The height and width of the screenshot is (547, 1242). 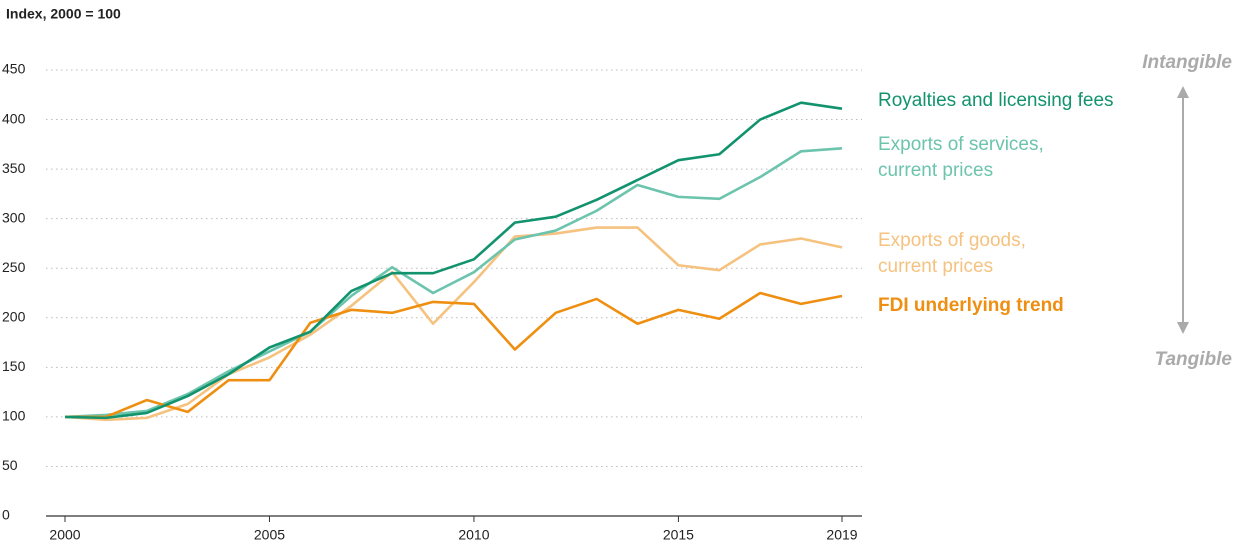 What do you see at coordinates (14, 416) in the screenshot?
I see `y-tick-label: 100` at bounding box center [14, 416].